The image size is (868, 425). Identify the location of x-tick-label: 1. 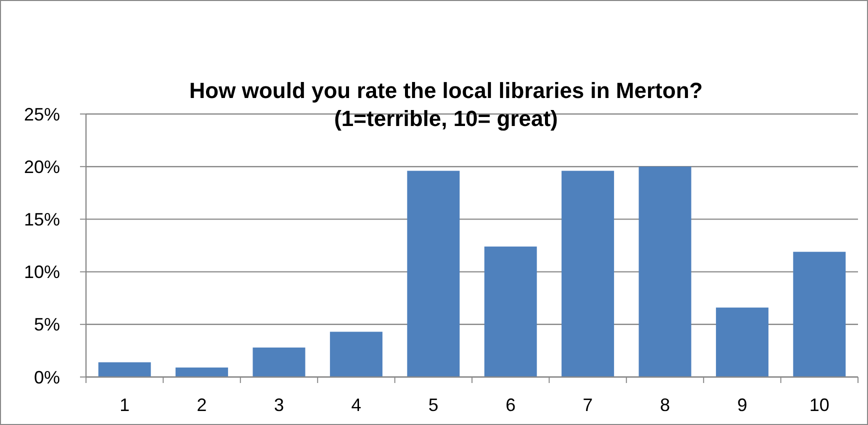
(125, 405).